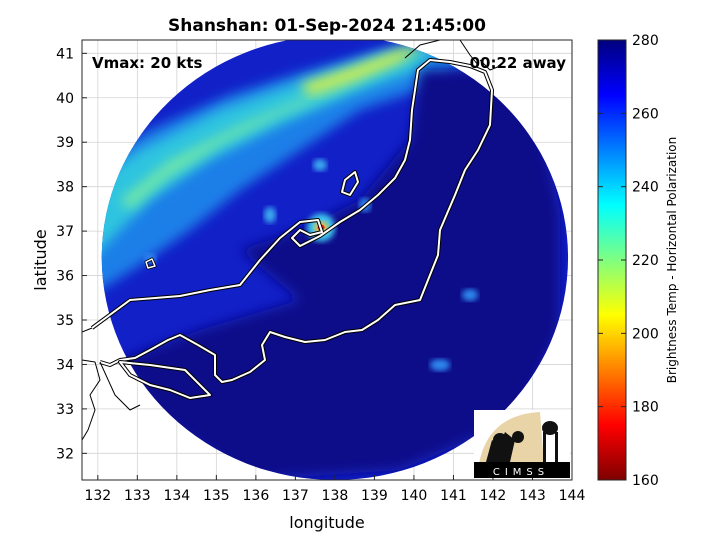 The width and height of the screenshot is (720, 540). I want to click on x-tick-label: 143, so click(532, 496).